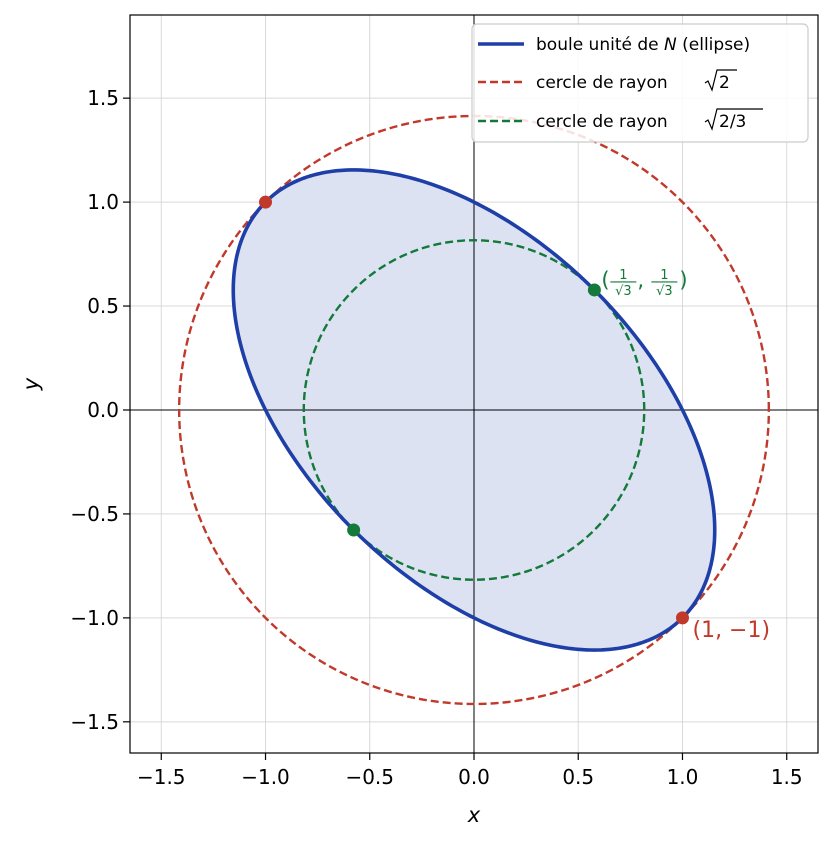 This screenshot has width=833, height=846. Describe the element at coordinates (602, 122) in the screenshot. I see `legend-label-circle-sqrt2-3: cercle de rayon` at that location.